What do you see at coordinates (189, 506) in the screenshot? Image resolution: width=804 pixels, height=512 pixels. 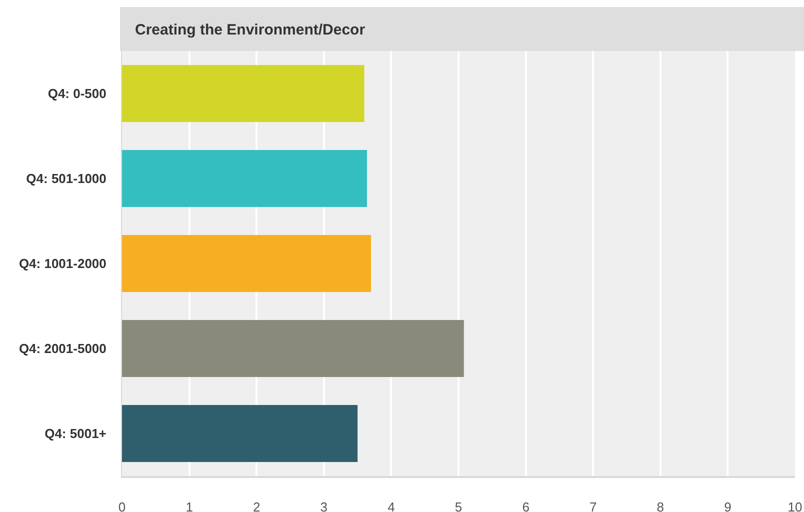 I see `x-tick-label: 1` at bounding box center [189, 506].